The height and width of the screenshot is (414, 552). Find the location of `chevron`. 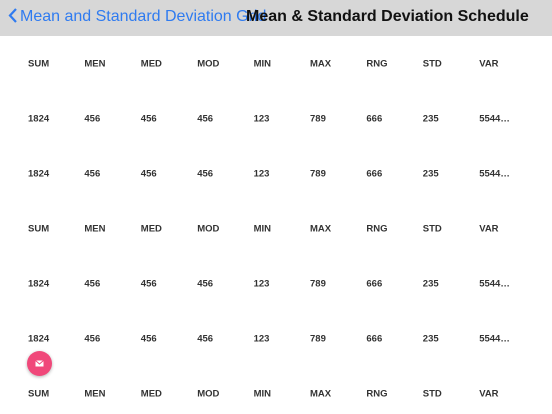

chevron is located at coordinates (12, 15).